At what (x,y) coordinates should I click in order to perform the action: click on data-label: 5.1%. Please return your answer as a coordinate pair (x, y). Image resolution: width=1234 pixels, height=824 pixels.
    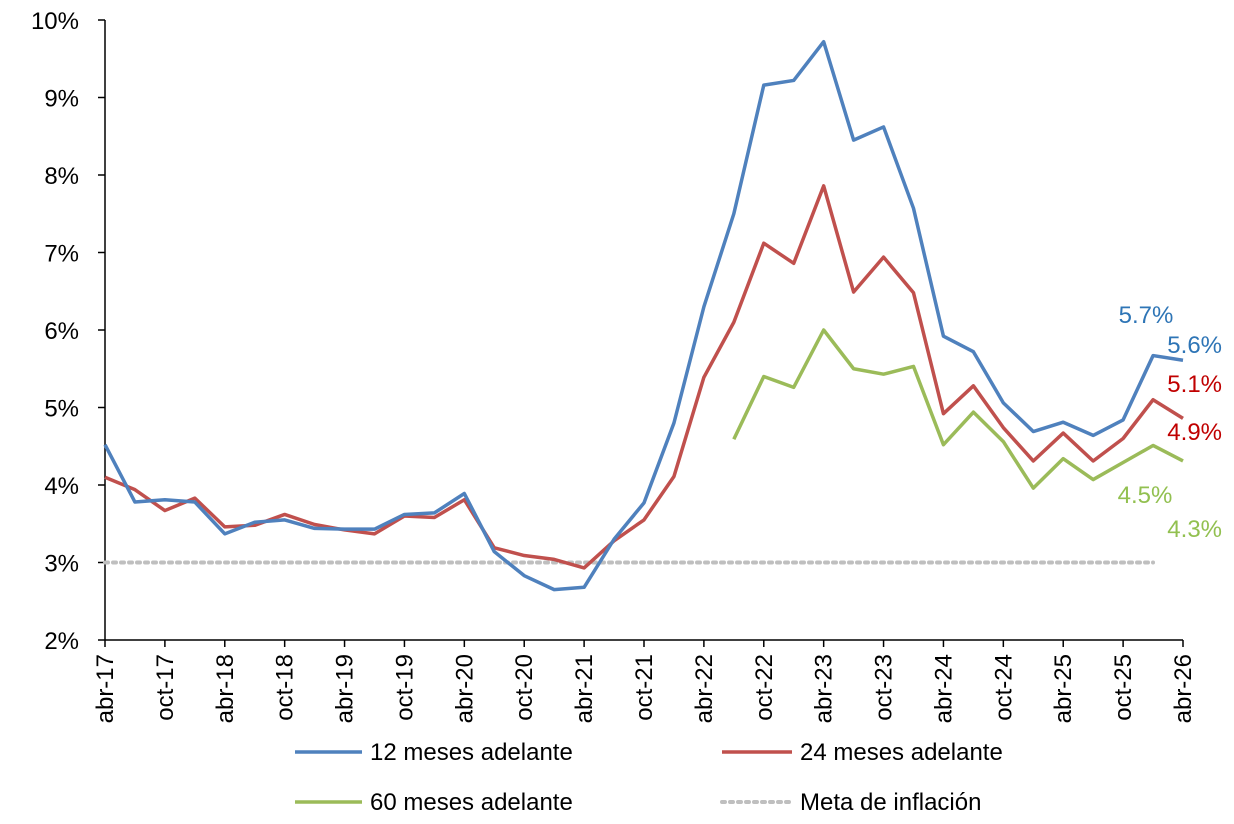
    Looking at the image, I should click on (1194, 384).